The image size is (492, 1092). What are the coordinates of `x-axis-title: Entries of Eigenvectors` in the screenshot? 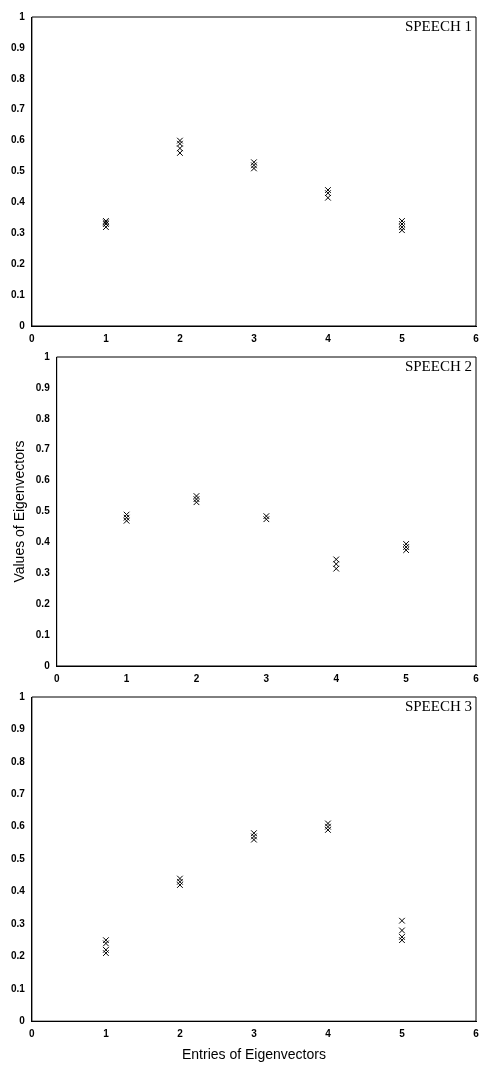 It's located at (253, 1054).